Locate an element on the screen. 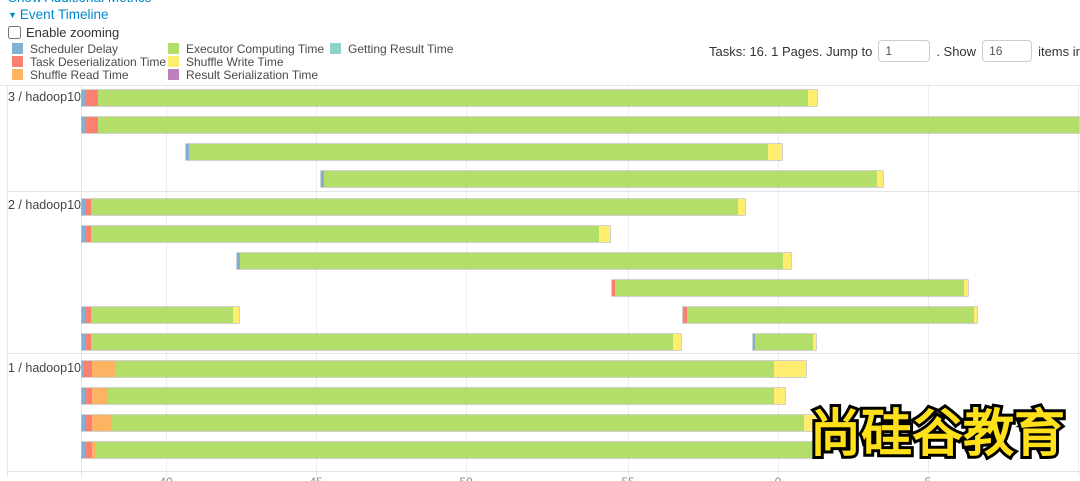 This screenshot has width=1080, height=481. getting-result-time-swatch is located at coordinates (335, 48).